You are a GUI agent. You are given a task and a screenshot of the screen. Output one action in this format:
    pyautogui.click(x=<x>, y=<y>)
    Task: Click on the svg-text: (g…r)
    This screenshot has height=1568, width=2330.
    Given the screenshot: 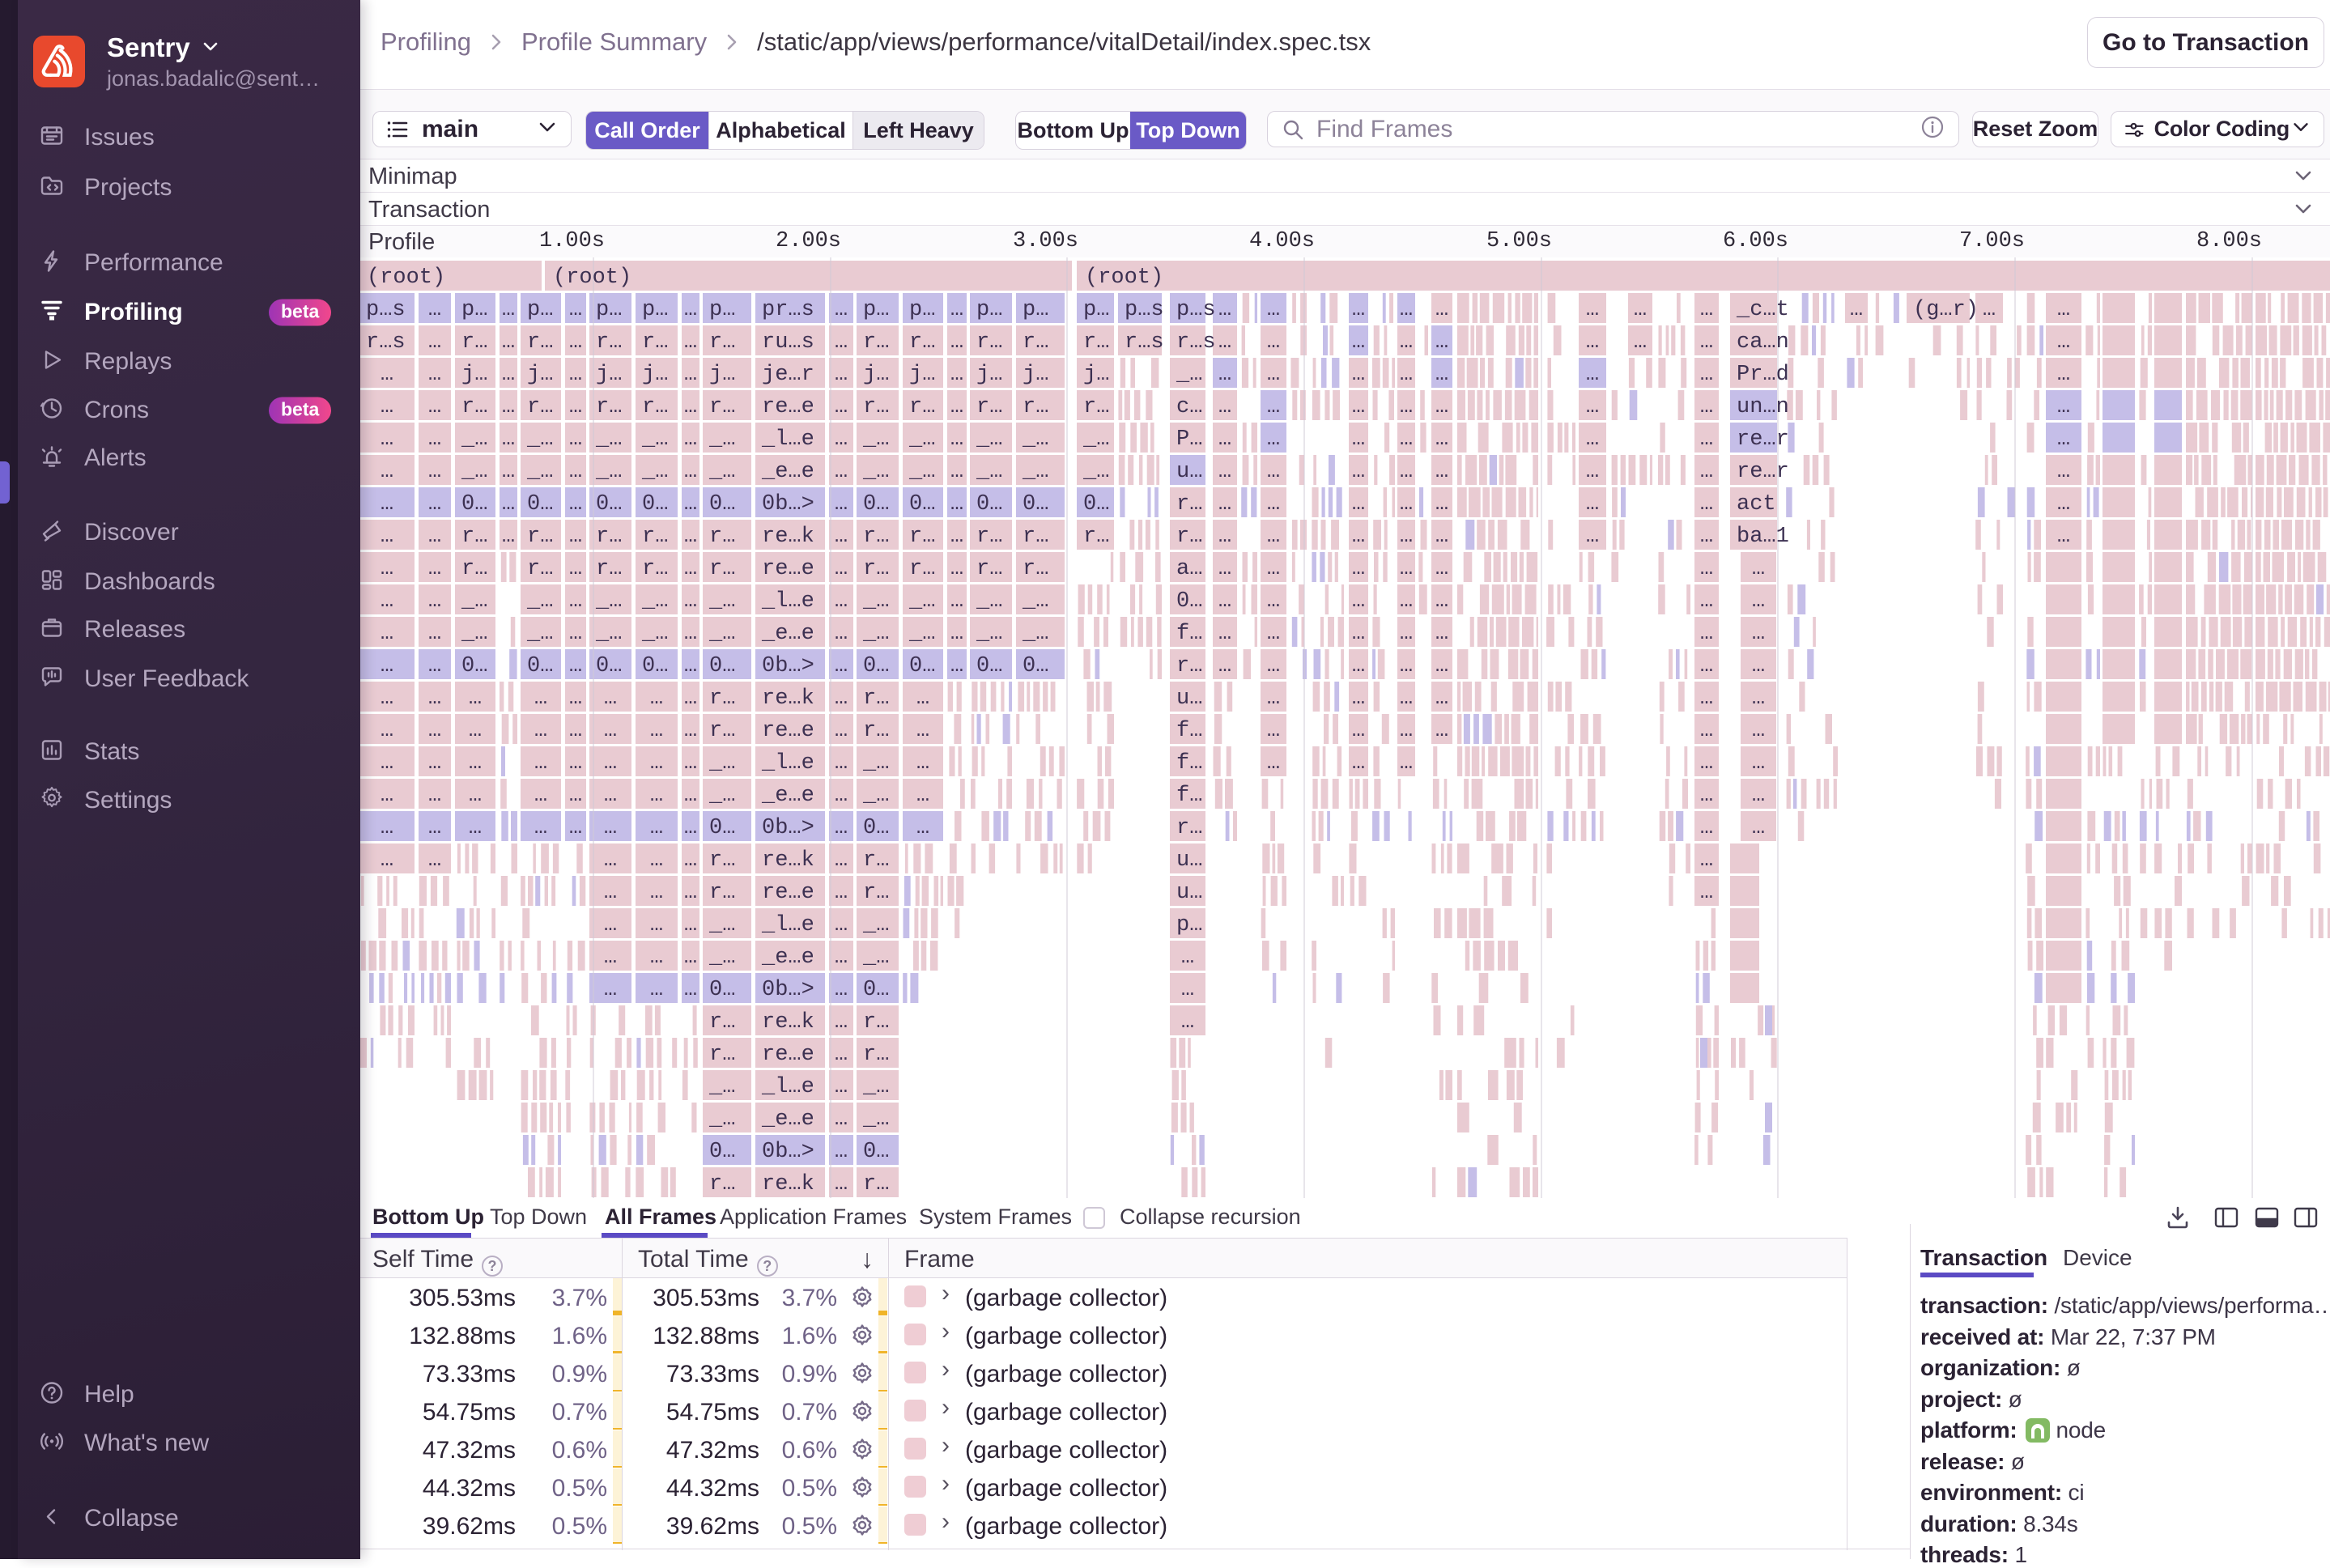 What is the action you would take?
    pyautogui.click(x=1946, y=310)
    